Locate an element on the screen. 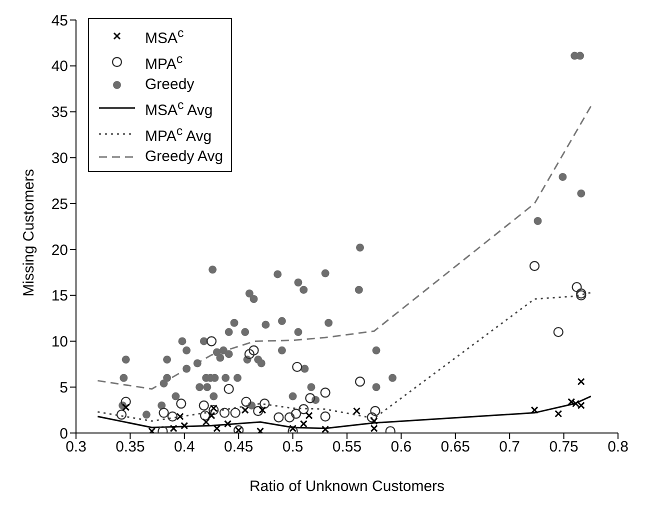  y-tick-label: 25 is located at coordinates (59, 204).